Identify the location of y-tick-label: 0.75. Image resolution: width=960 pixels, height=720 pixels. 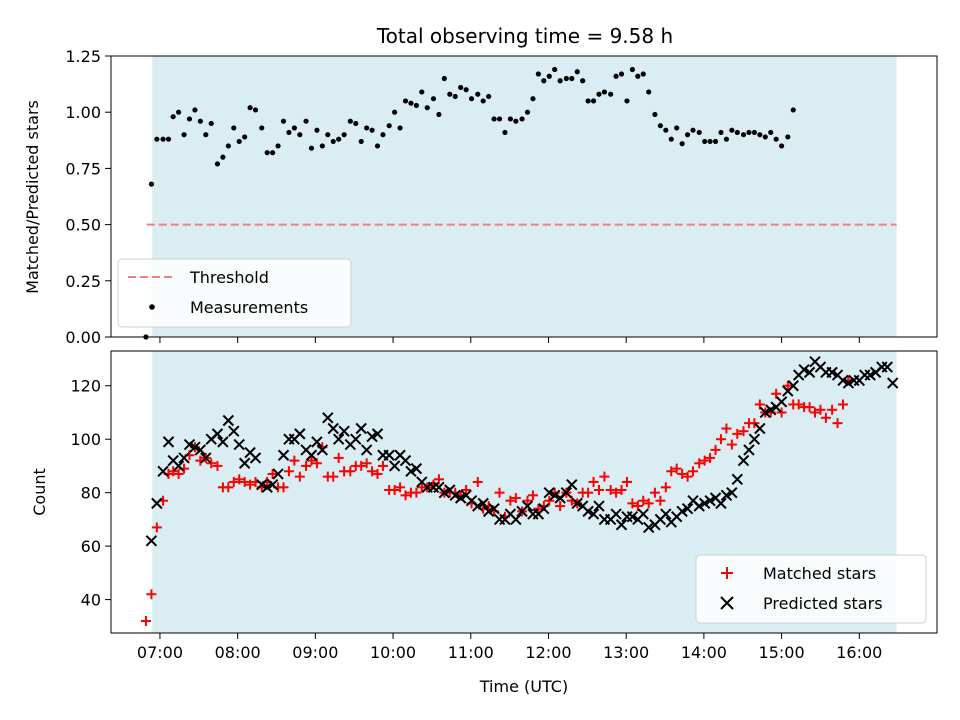
(83, 168).